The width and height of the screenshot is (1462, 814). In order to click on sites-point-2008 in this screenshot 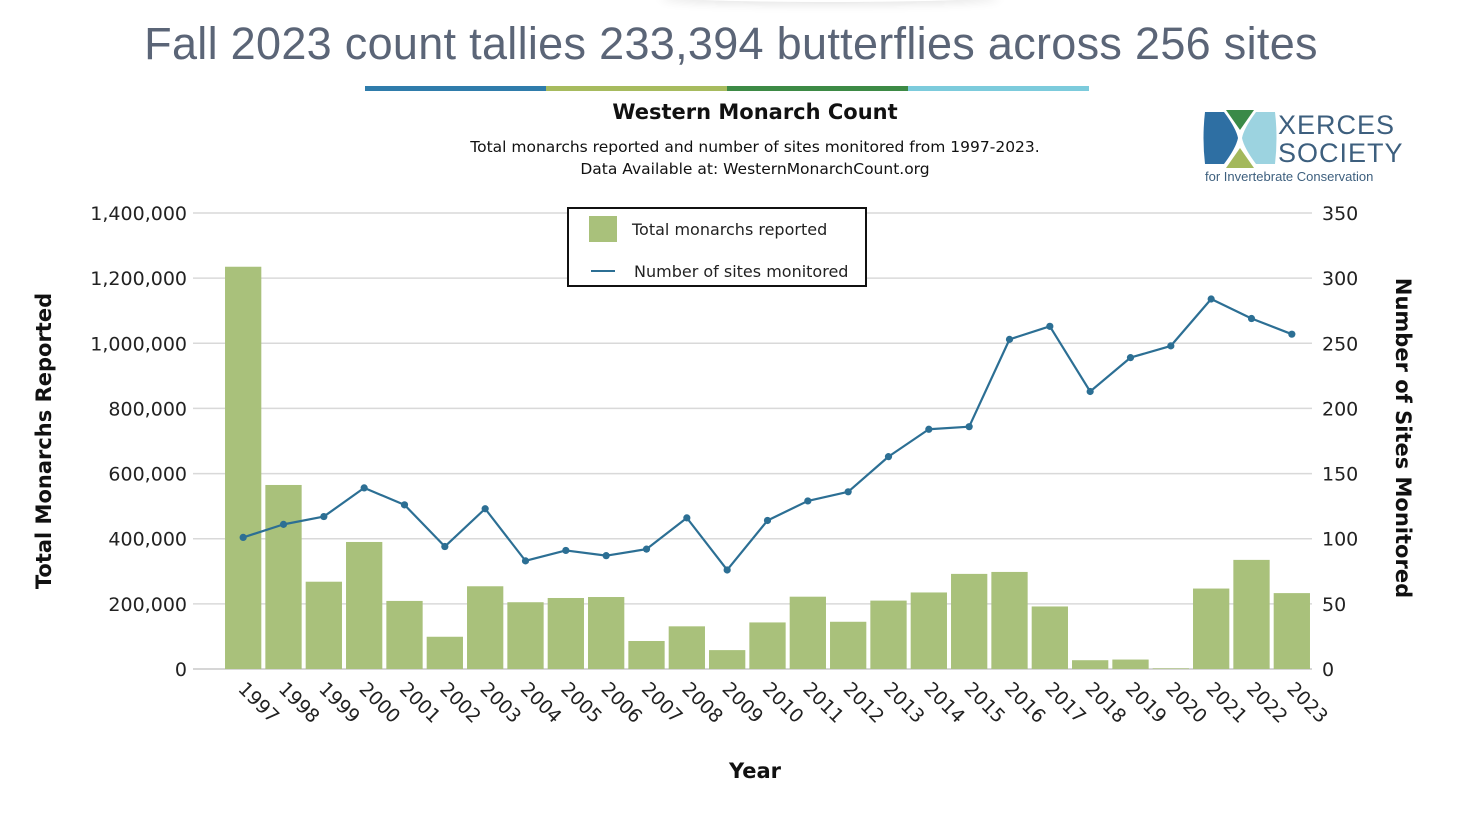, I will do `click(687, 518)`.